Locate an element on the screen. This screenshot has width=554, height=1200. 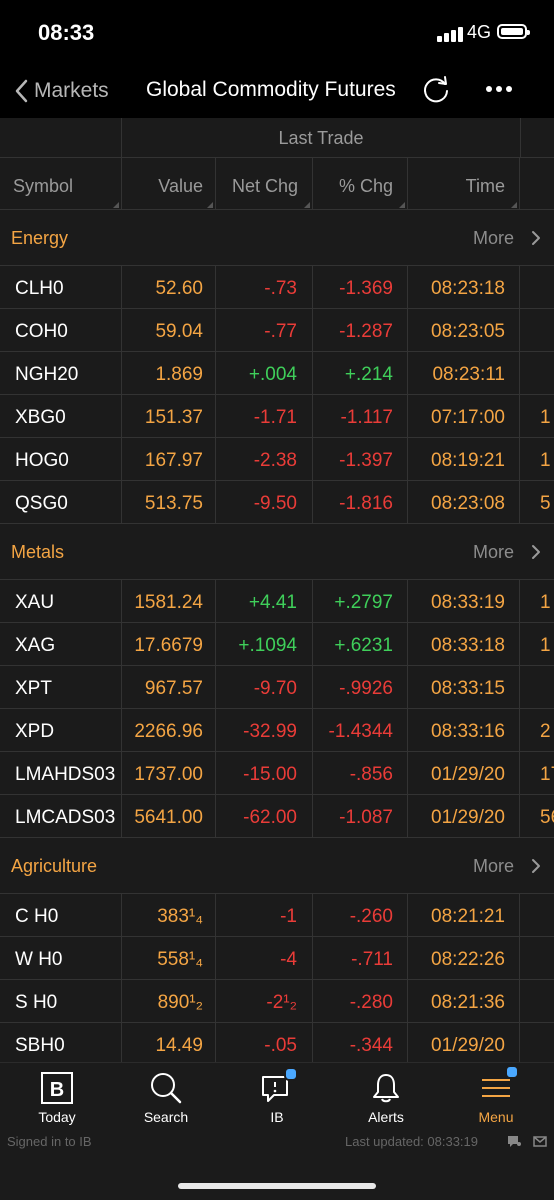
table-row: QSG0 513.75 -9.50 -1.816 08:23:08 5 is located at coordinates (277, 502).